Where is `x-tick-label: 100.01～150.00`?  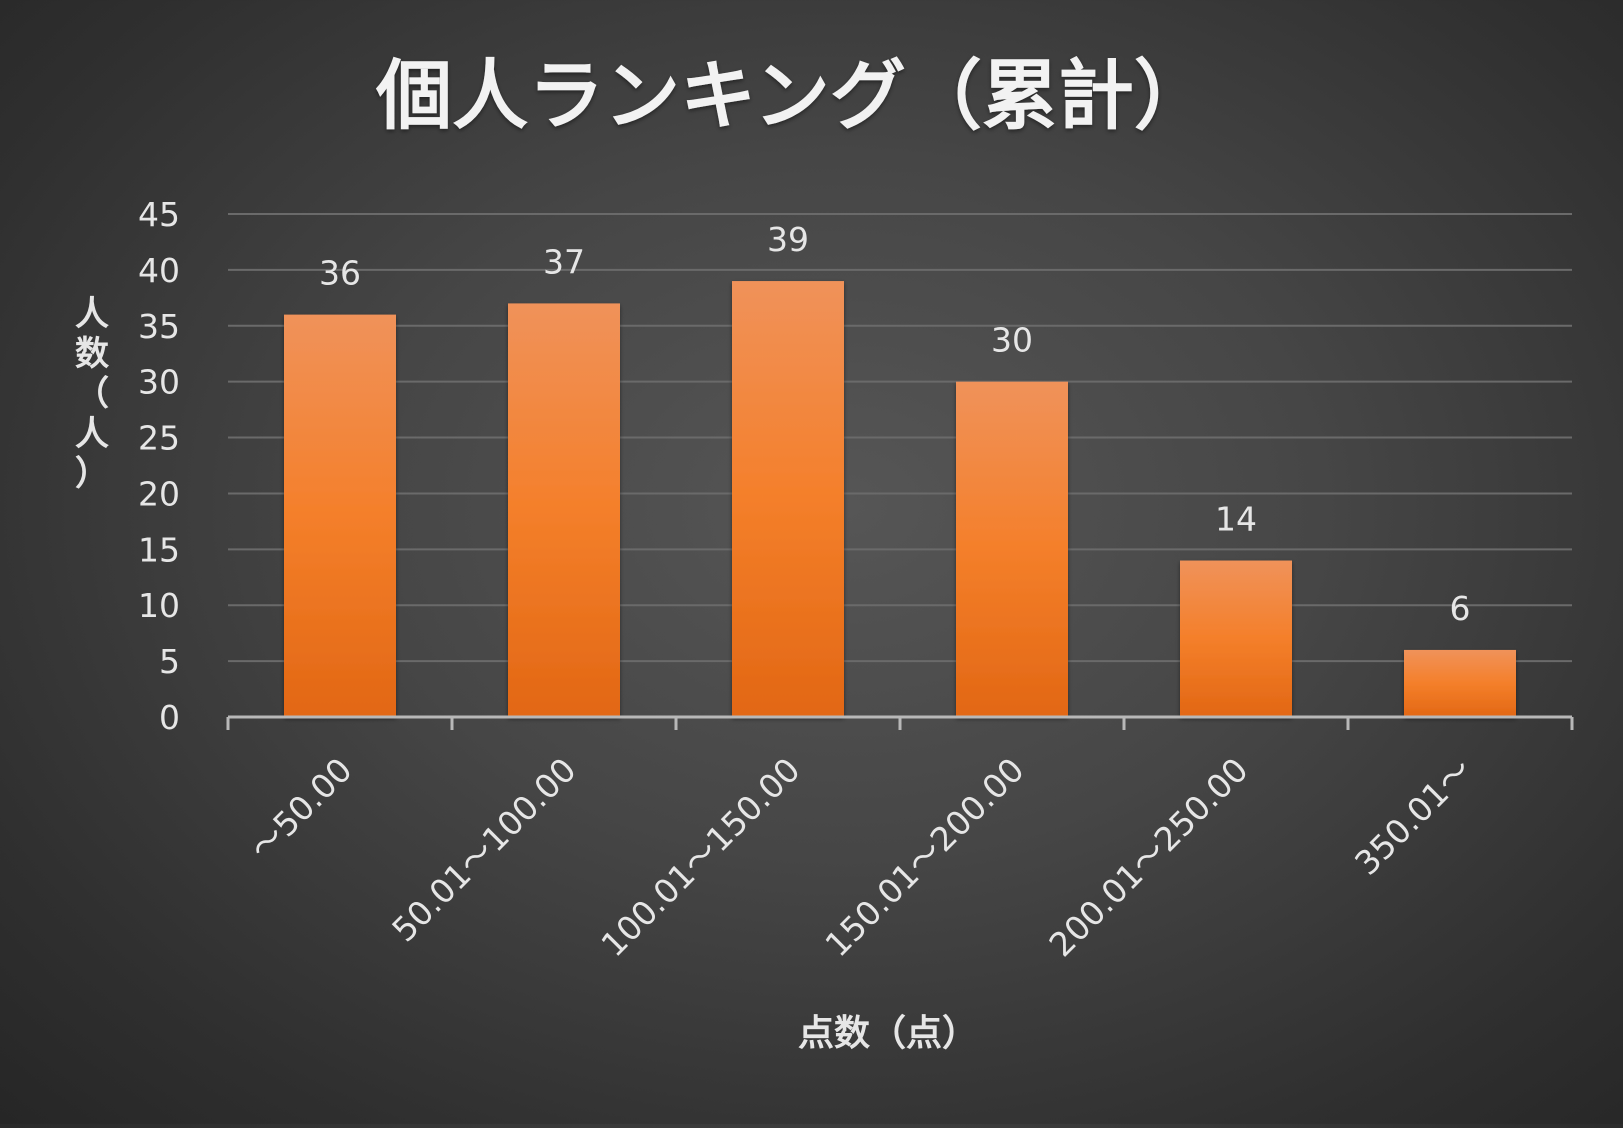
x-tick-label: 100.01～150.00 is located at coordinates (700, 857).